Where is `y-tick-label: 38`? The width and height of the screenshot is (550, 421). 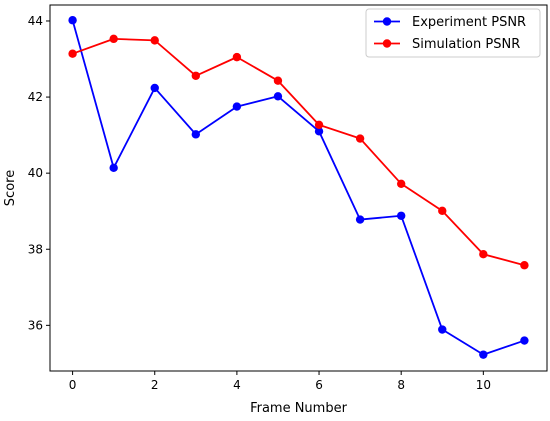 y-tick-label: 38 is located at coordinates (35, 249).